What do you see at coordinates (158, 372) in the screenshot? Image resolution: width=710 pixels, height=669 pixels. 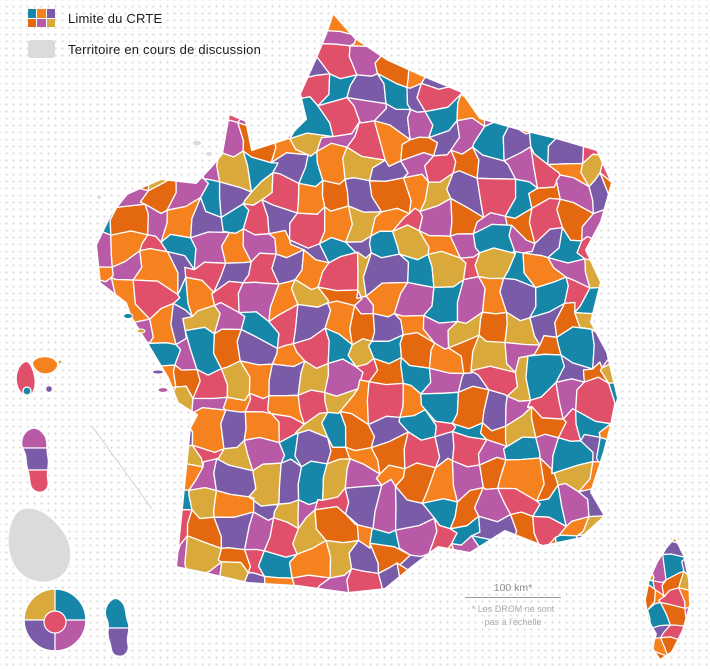 I see `island-territory` at bounding box center [158, 372].